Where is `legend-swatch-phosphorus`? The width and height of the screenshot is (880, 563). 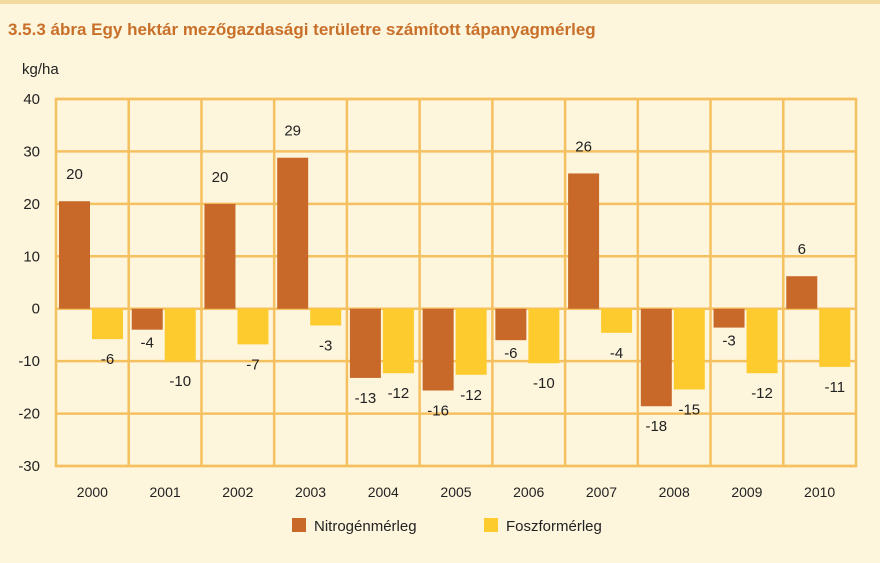 legend-swatch-phosphorus is located at coordinates (491, 525).